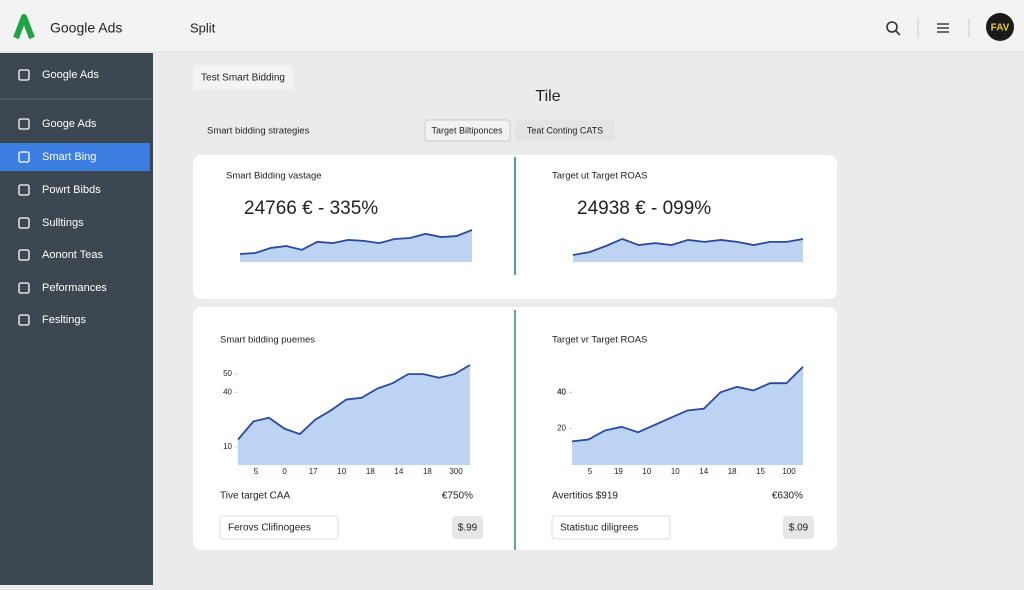 This screenshot has width=1024, height=590. What do you see at coordinates (599, 528) in the screenshot?
I see `input-text: Statistuc diligrees` at bounding box center [599, 528].